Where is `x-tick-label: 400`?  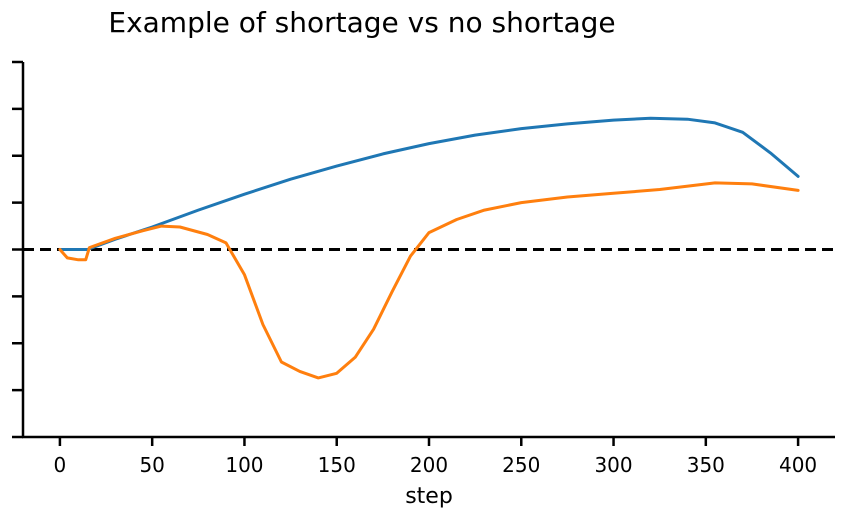
x-tick-label: 400 is located at coordinates (798, 465).